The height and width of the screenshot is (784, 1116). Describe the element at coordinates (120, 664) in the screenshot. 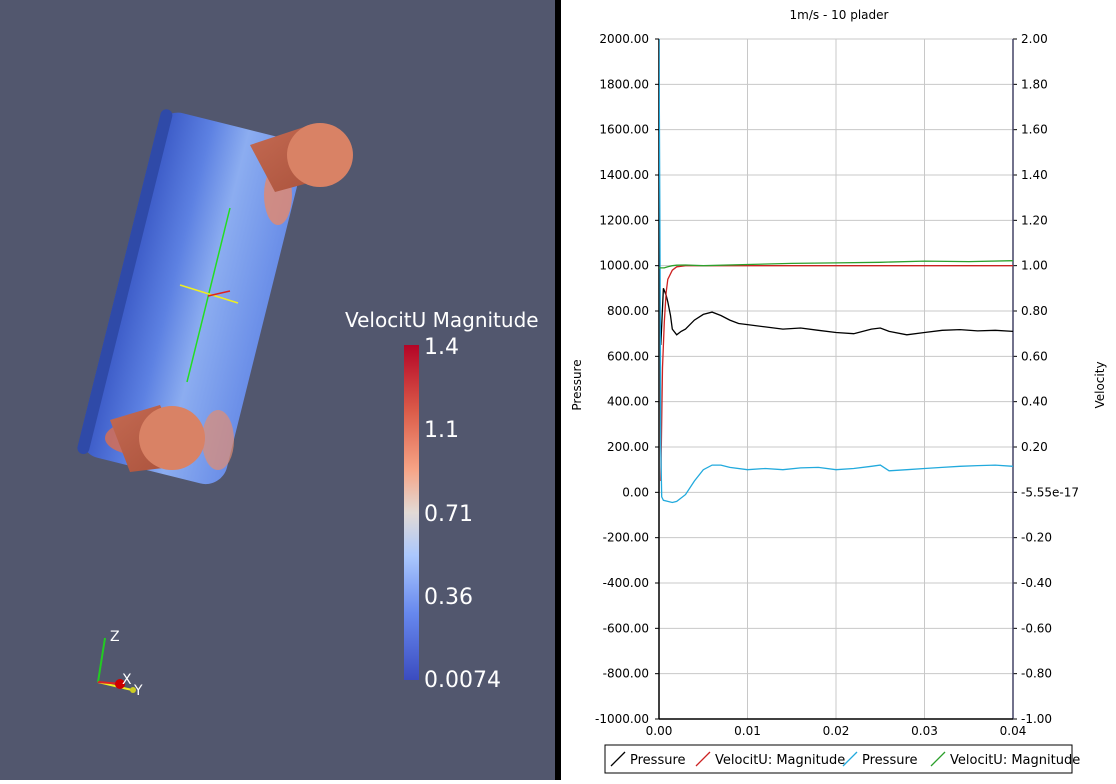

I see `axes-triad: Z X Y` at that location.